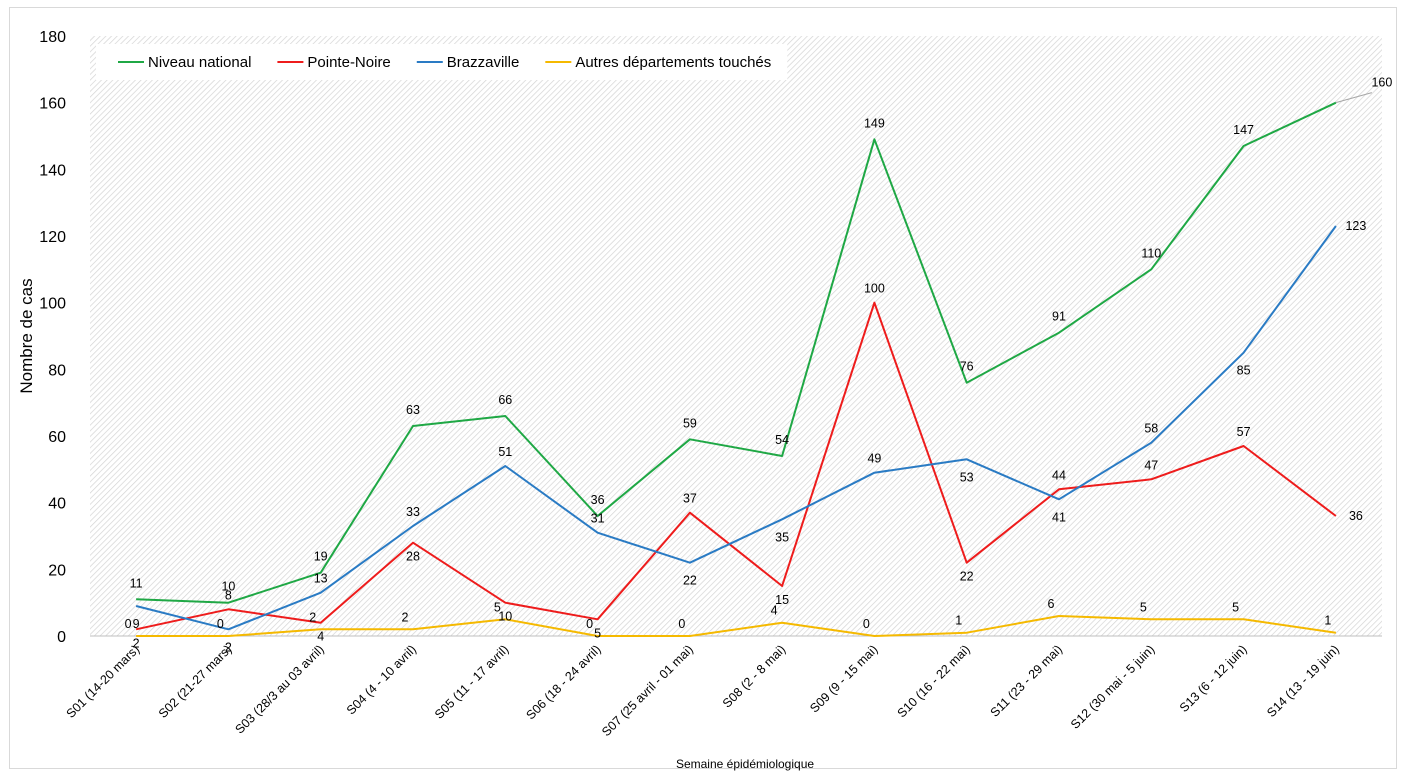 The width and height of the screenshot is (1405, 774). Describe the element at coordinates (103, 681) in the screenshot. I see `x-tick-label: S01 (14-20 mars)` at that location.